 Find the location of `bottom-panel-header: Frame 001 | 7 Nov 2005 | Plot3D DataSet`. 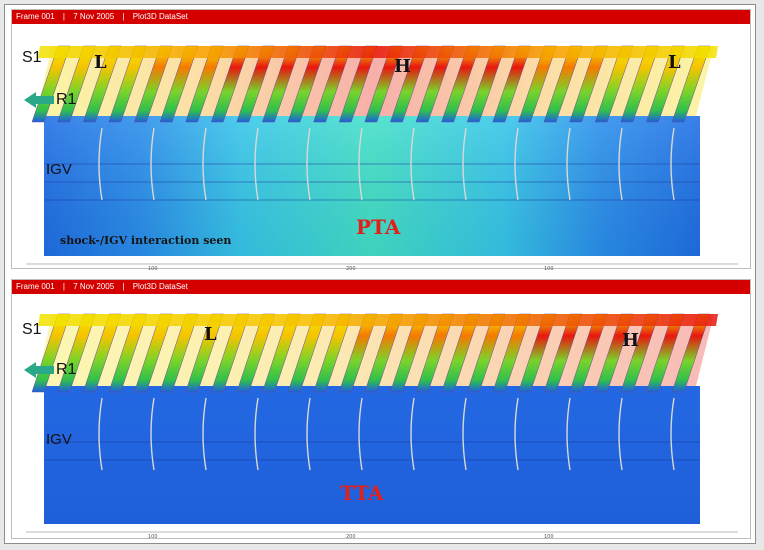

bottom-panel-header: Frame 001 | 7 Nov 2005 | Plot3D DataSet is located at coordinates (381, 287).